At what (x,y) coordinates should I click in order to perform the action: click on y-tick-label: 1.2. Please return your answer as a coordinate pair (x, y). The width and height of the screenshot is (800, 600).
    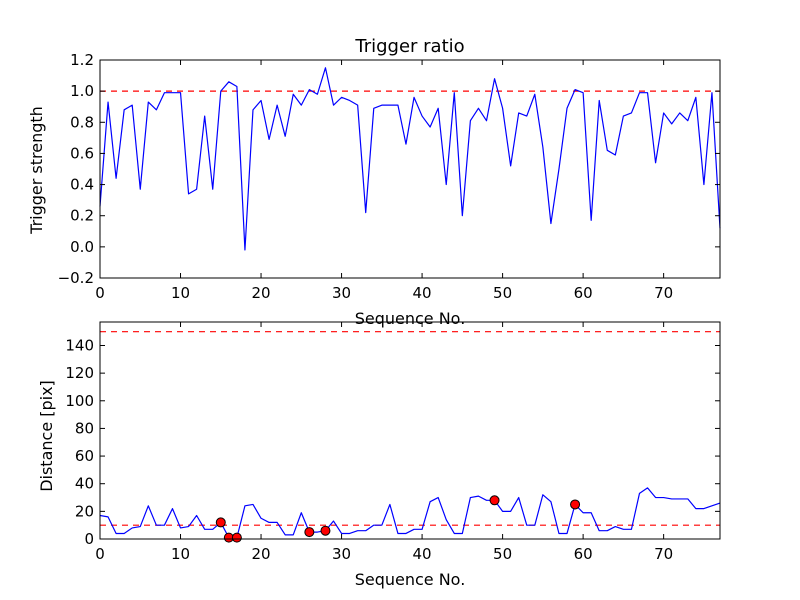
    Looking at the image, I should click on (82, 60).